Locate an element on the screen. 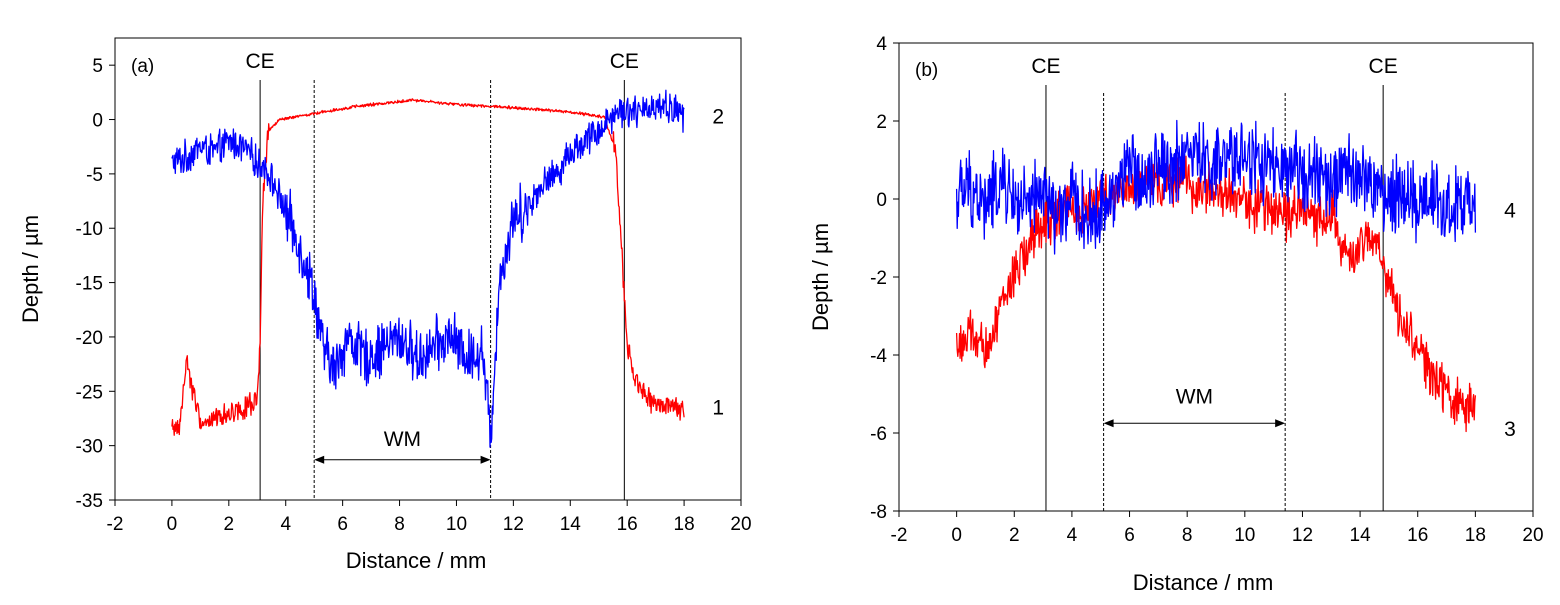  y-tick-label: -4 is located at coordinates (878, 356).